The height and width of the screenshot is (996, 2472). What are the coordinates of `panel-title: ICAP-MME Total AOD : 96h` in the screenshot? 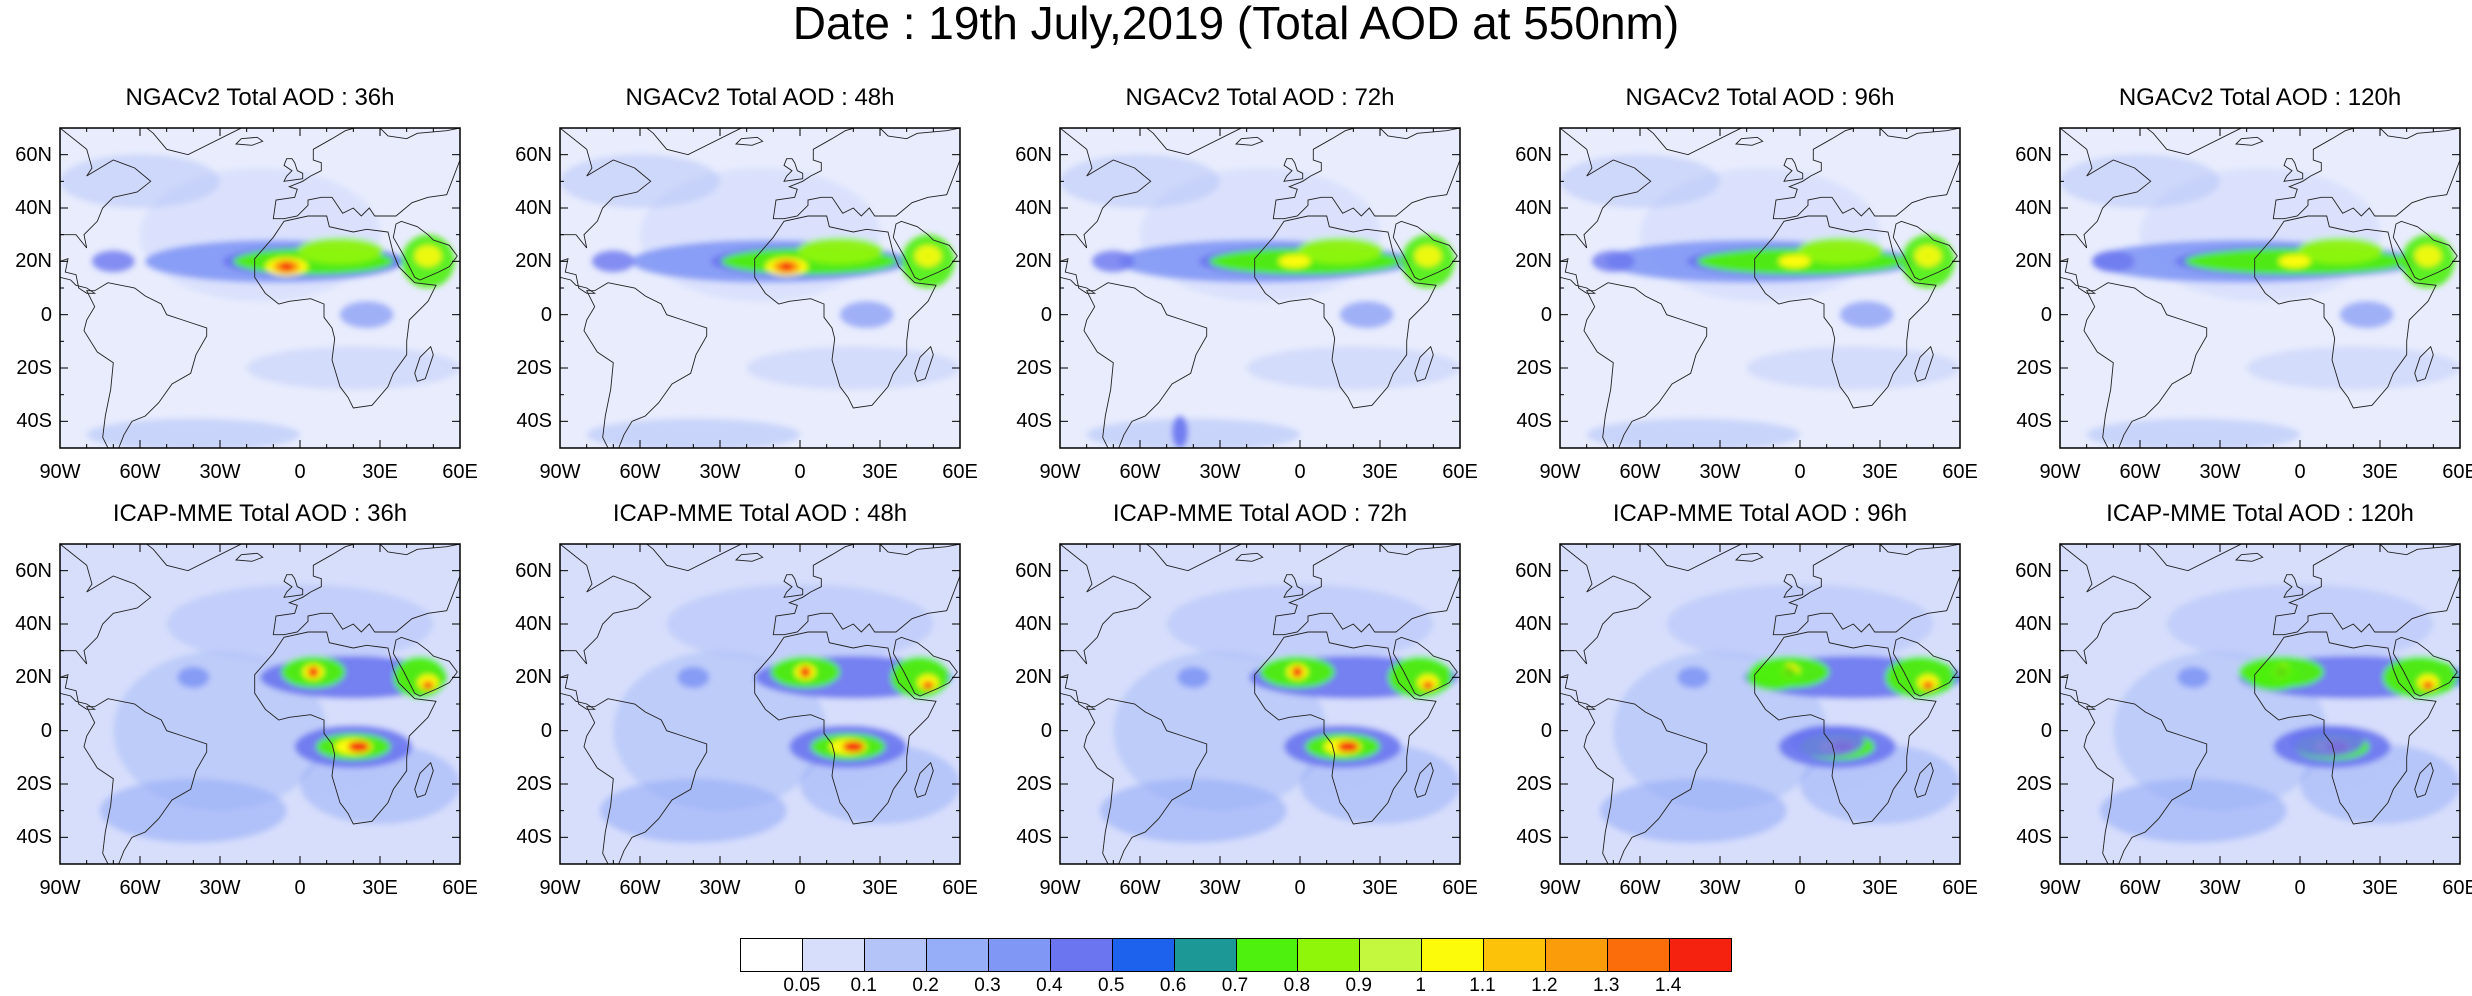 It's located at (1760, 513).